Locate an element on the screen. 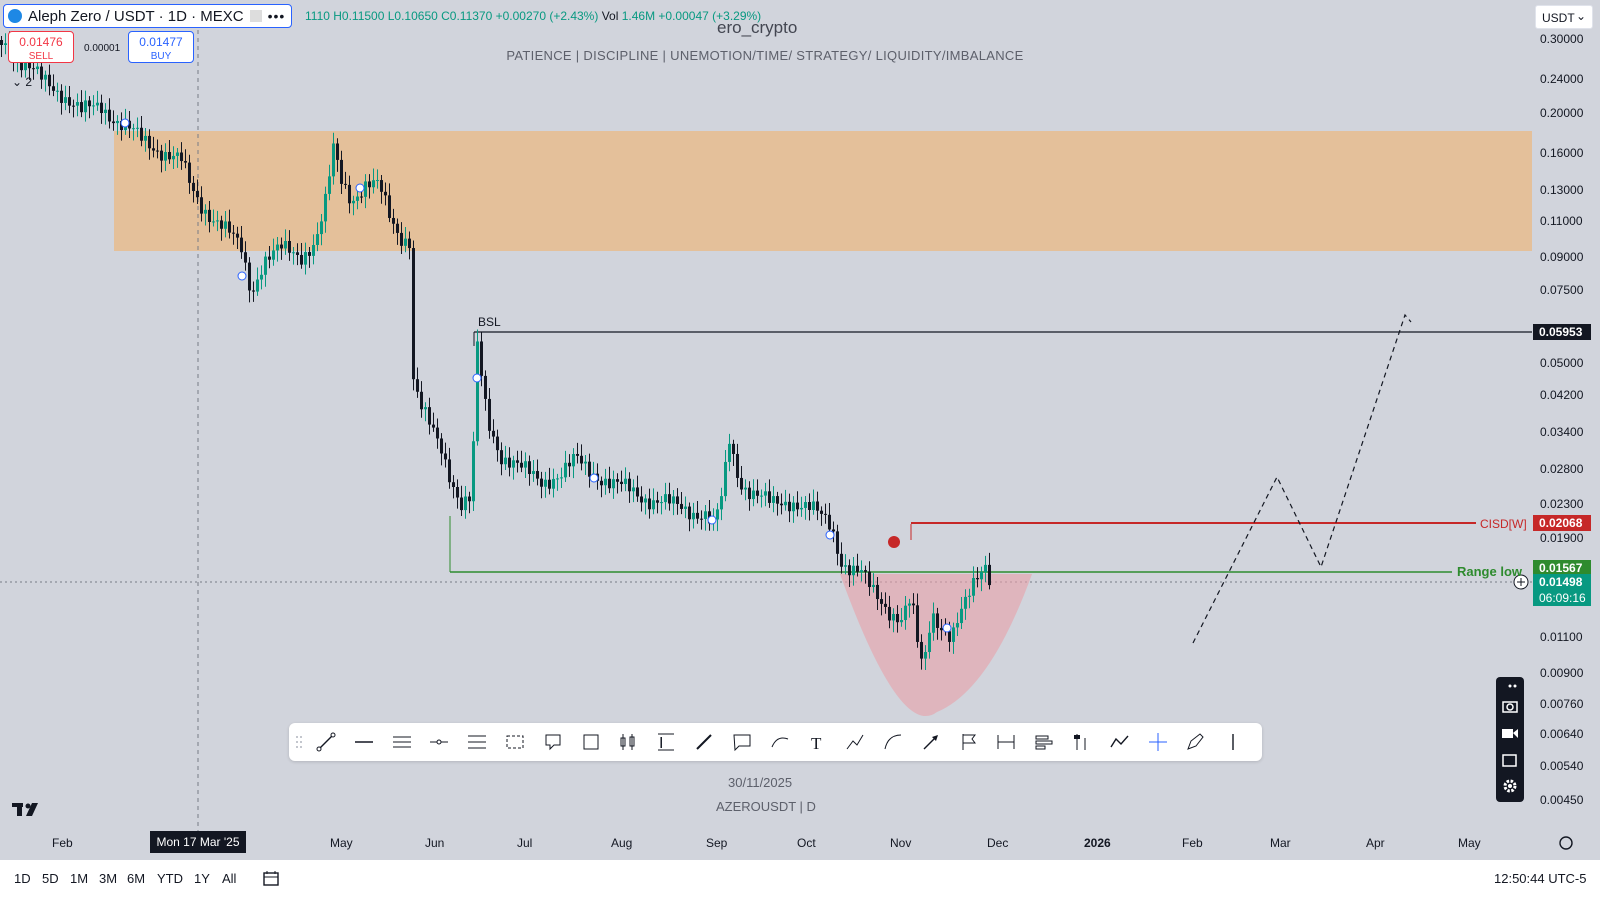 Image resolution: width=1600 pixels, height=900 pixels. crosshair-icon is located at coordinates (1158, 742).